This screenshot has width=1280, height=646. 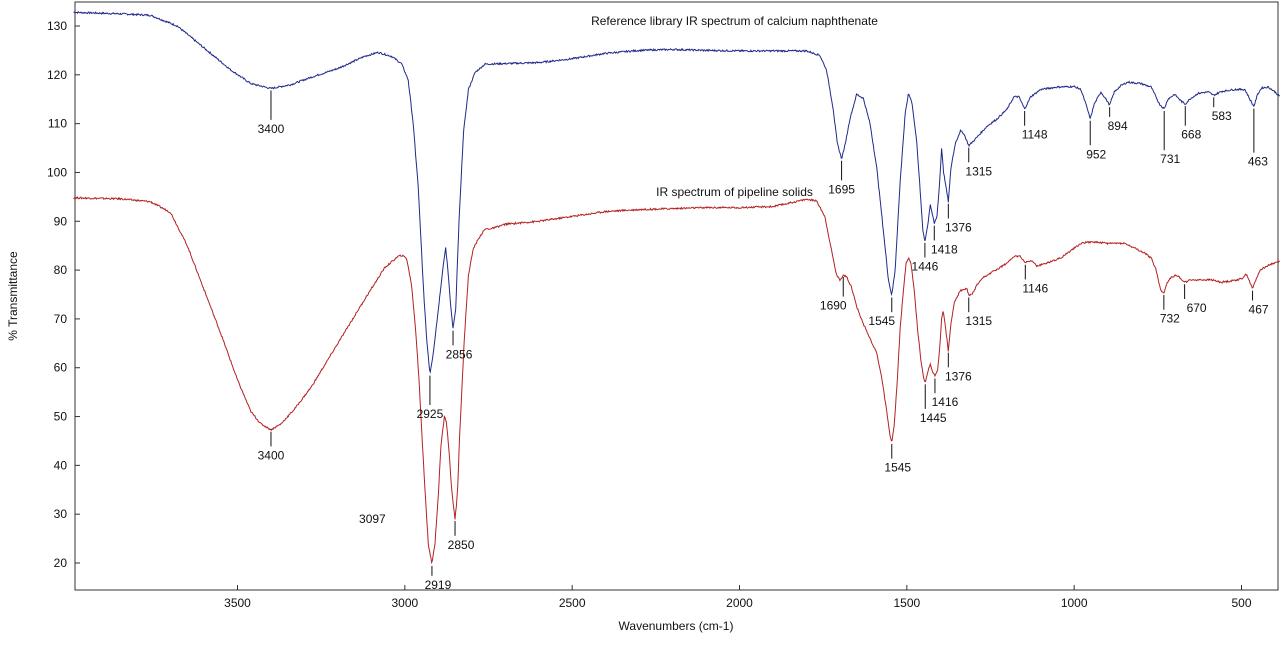 What do you see at coordinates (1074, 603) in the screenshot?
I see `x-tick-label: 1000` at bounding box center [1074, 603].